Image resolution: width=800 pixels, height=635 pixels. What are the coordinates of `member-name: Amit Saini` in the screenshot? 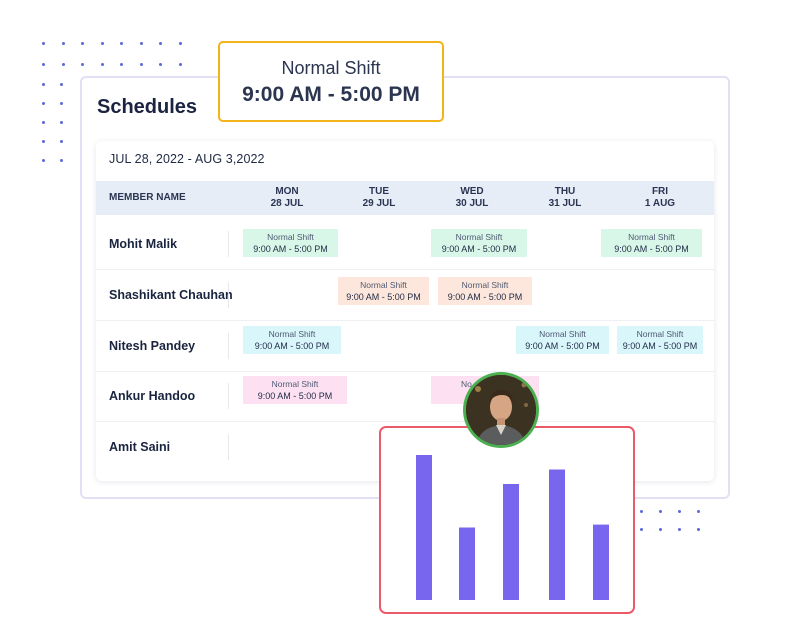 It's located at (140, 447).